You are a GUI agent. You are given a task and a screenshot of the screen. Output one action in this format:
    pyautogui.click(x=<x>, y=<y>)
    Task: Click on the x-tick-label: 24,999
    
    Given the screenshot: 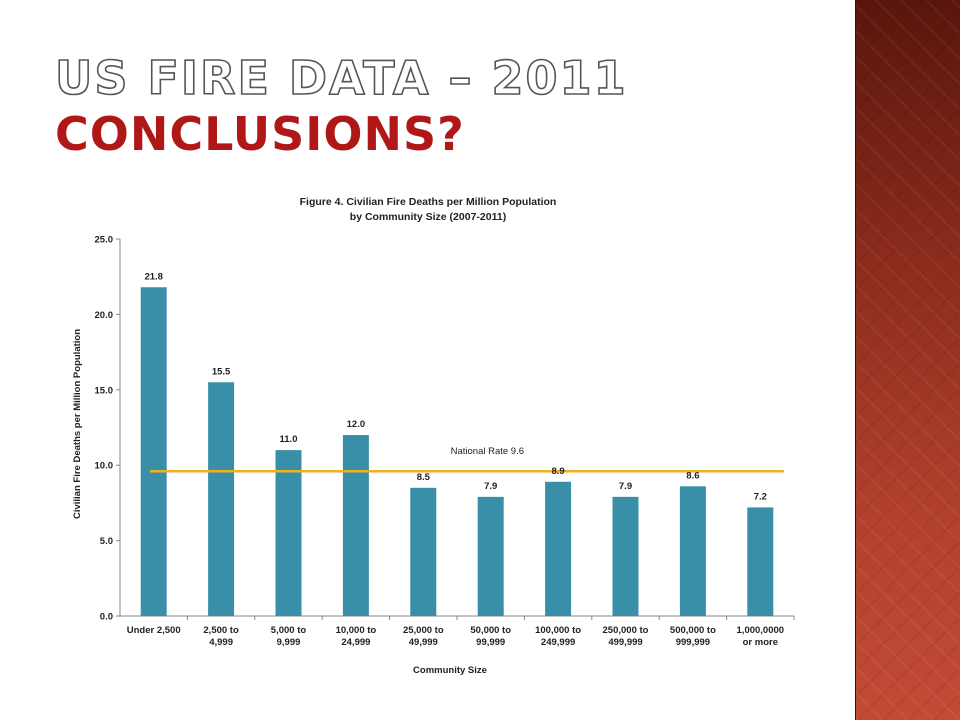 What is the action you would take?
    pyautogui.click(x=355, y=642)
    